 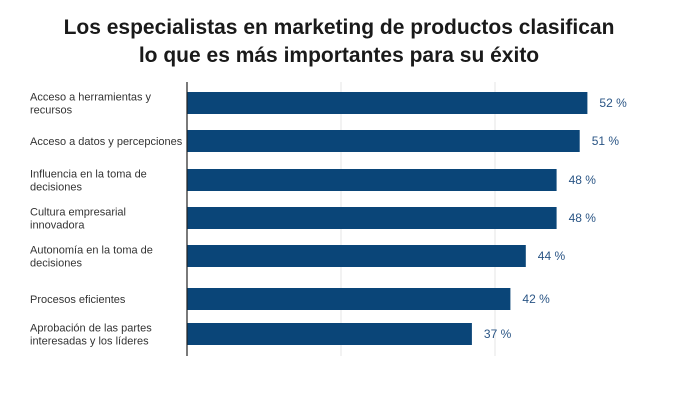 I want to click on title-line-2: lo que es más importantes para su éxito, so click(x=339, y=55).